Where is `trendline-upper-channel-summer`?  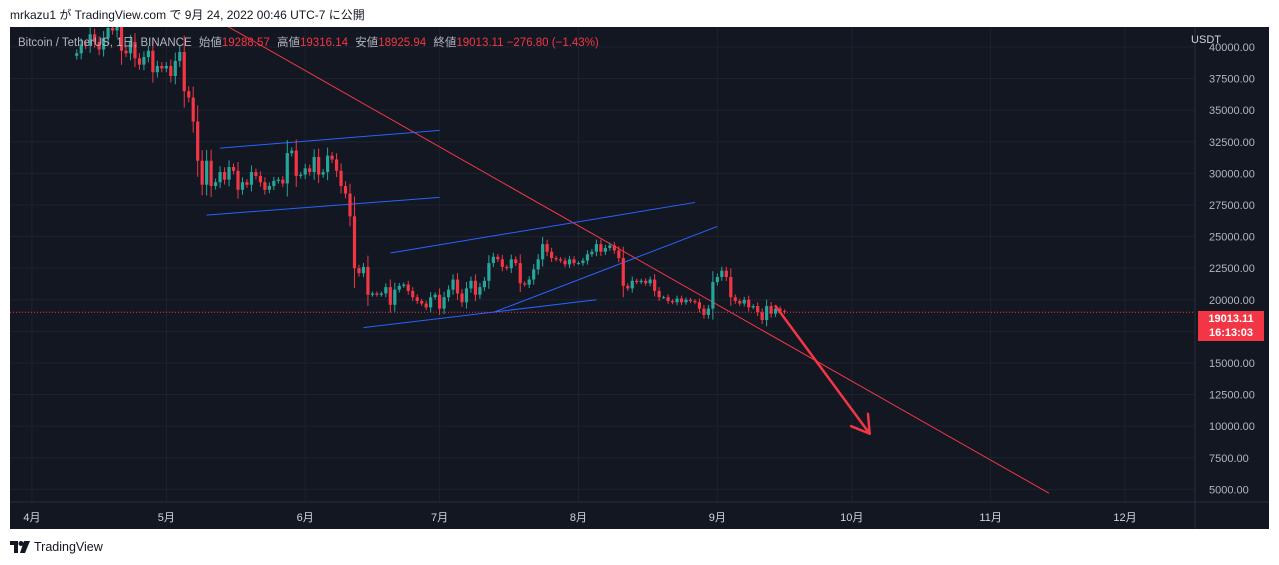
trendline-upper-channel-summer is located at coordinates (543, 227).